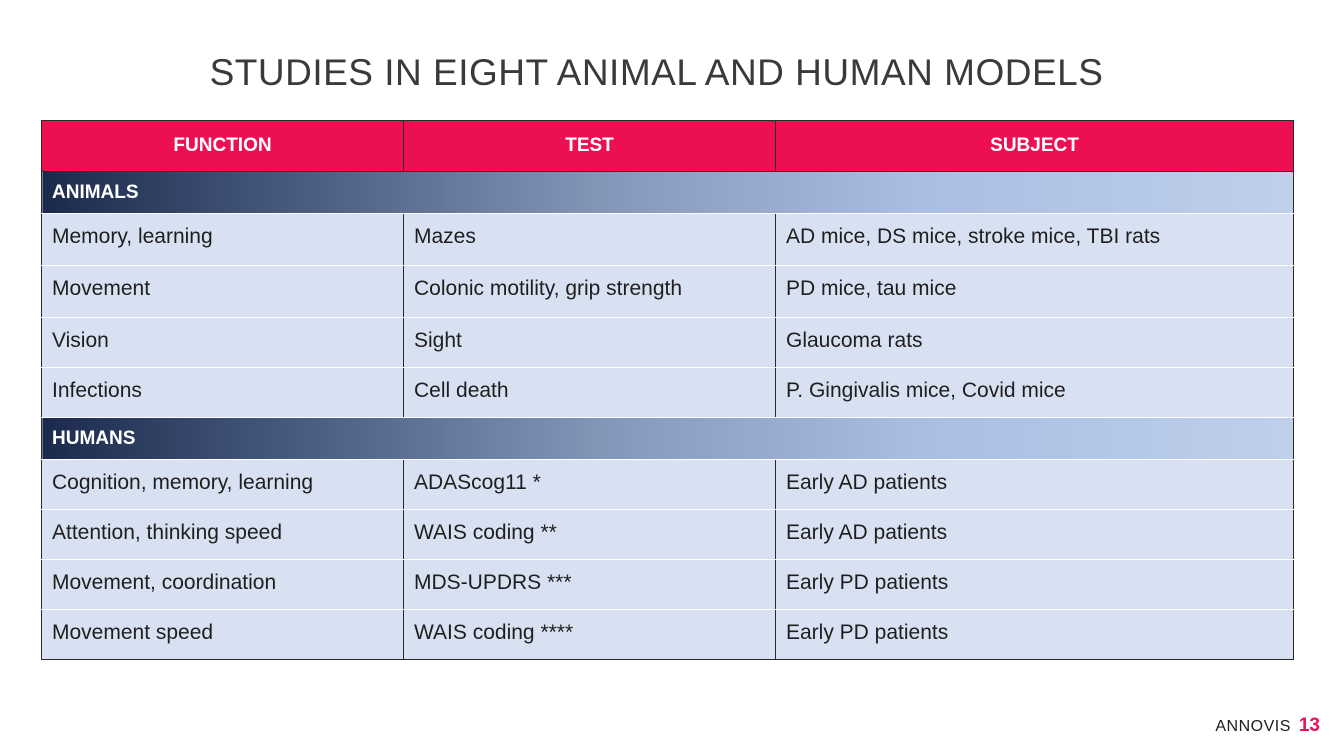 The height and width of the screenshot is (749, 1333). I want to click on cell-test: Sight, so click(589, 342).